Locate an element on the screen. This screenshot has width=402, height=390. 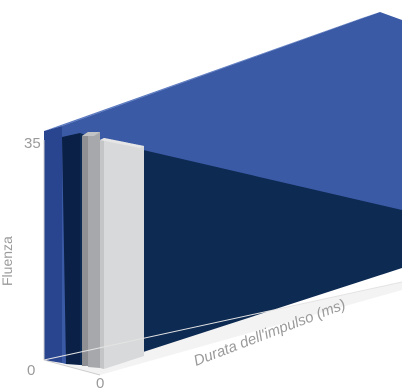
series-1-side is located at coordinates (53, 244).